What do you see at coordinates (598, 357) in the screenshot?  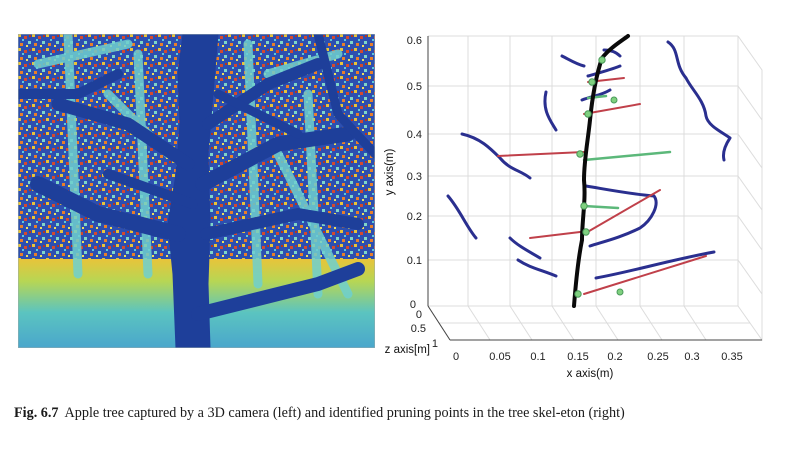 I see `x-axis-ticks: 0 0.05 0.1 0.15 0.2 0.25 0.3 0.35` at bounding box center [598, 357].